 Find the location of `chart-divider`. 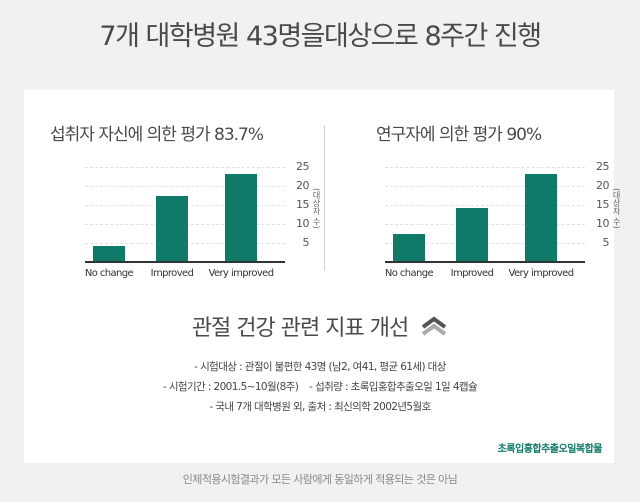

chart-divider is located at coordinates (324, 198).